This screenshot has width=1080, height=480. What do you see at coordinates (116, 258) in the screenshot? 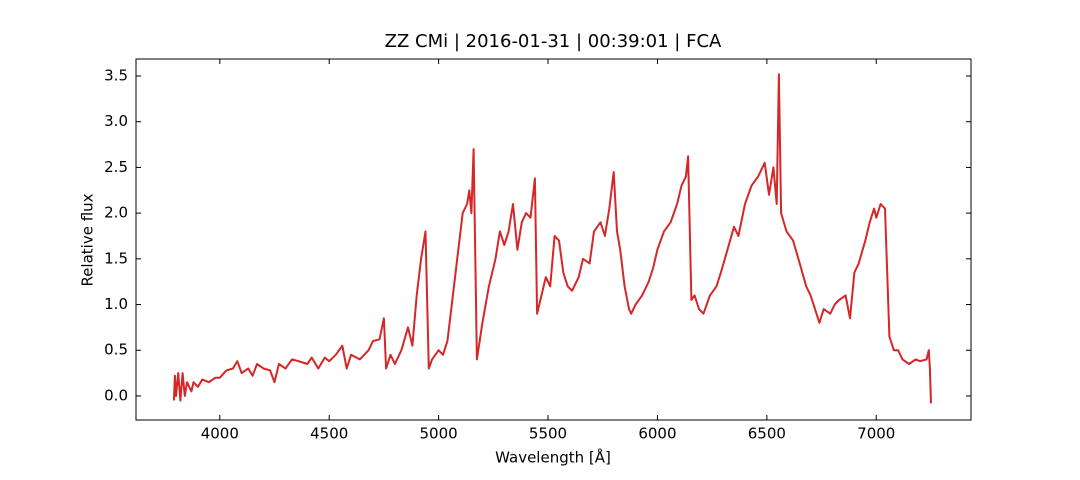
I see `y-tick-label: 1.5` at bounding box center [116, 258].